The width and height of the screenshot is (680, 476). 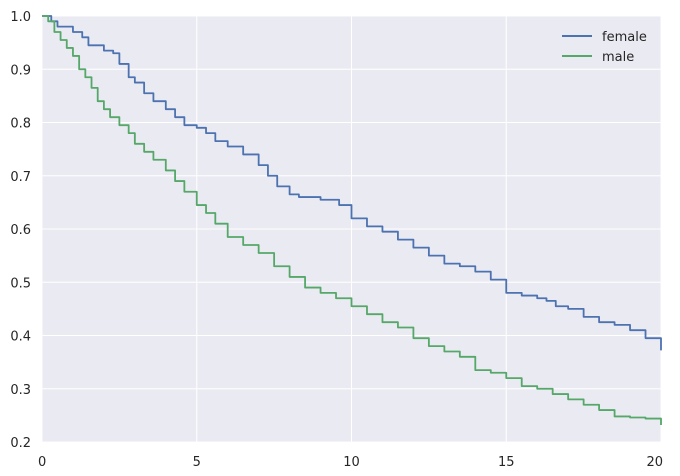 What do you see at coordinates (654, 462) in the screenshot?
I see `x-tick-label: 20` at bounding box center [654, 462].